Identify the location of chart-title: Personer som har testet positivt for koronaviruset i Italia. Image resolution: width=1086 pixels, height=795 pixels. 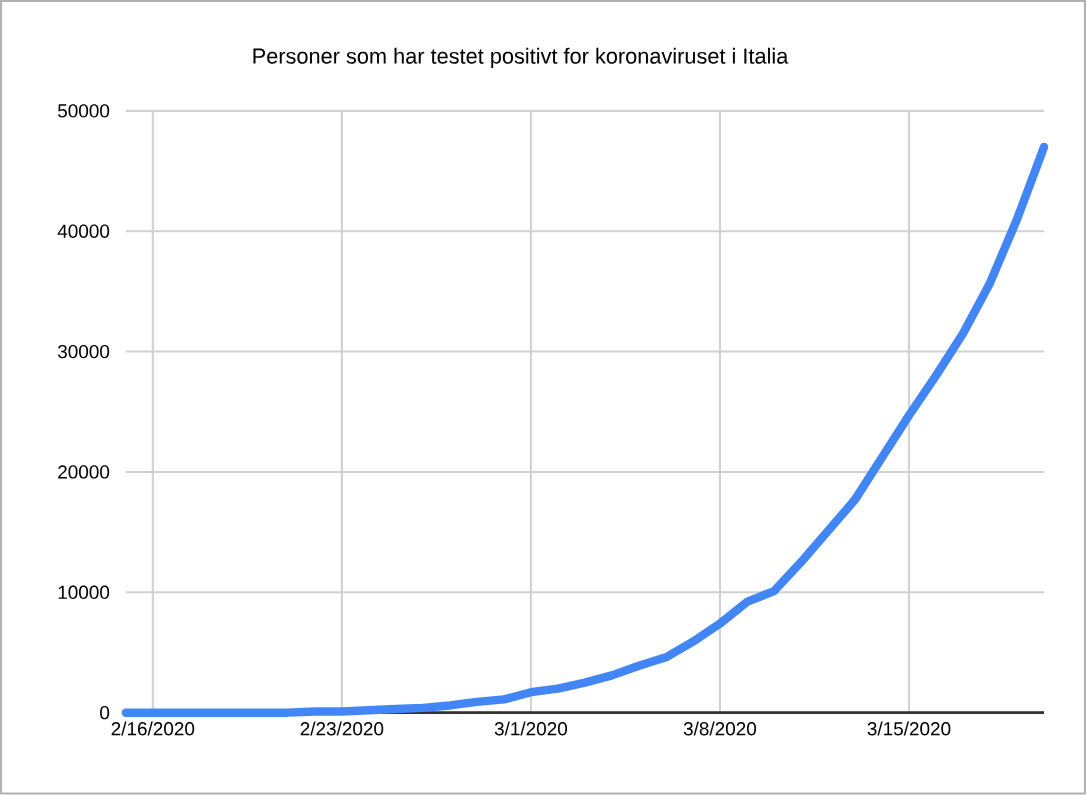
(521, 58).